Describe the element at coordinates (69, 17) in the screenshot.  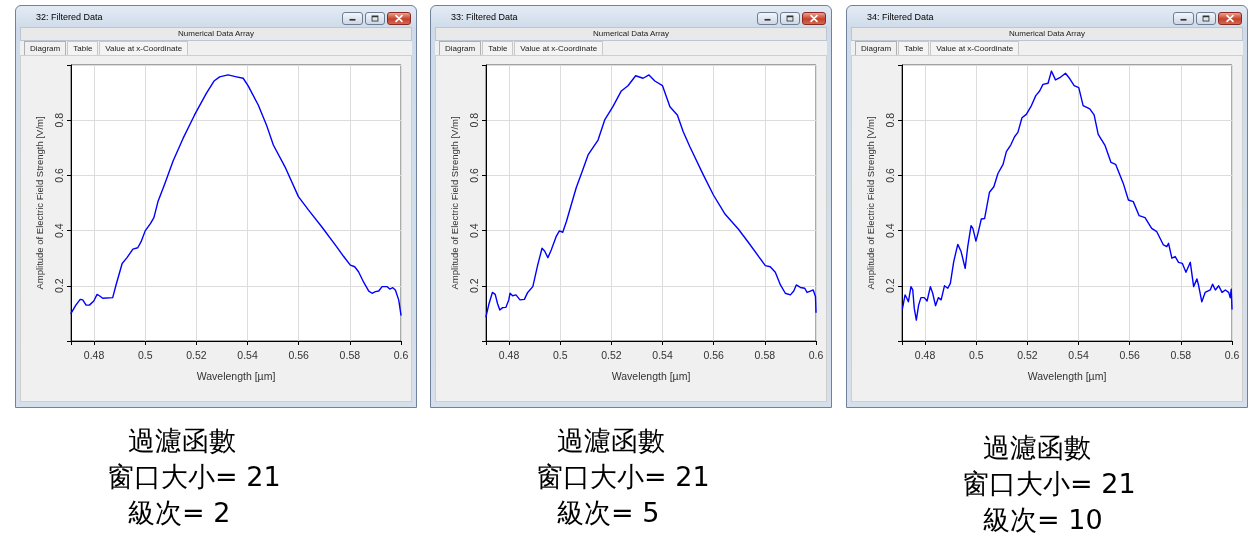
I see `chart-title: 32: Filtered Data` at that location.